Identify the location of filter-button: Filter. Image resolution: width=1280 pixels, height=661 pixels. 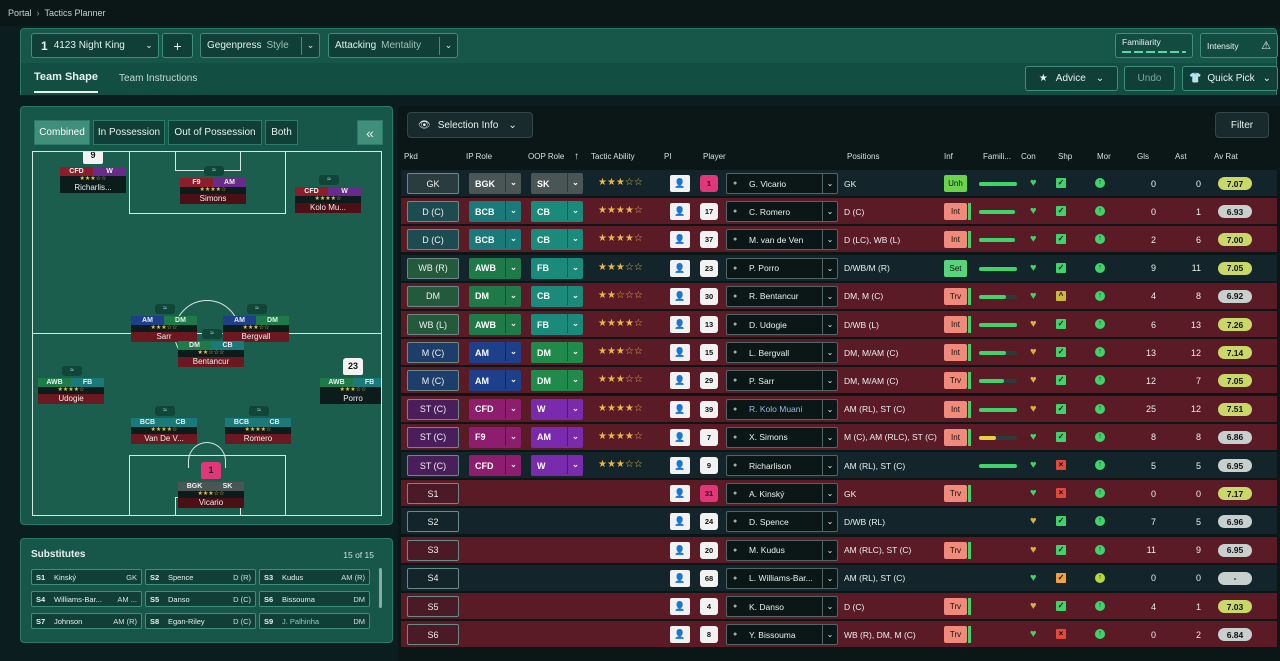
(1242, 125).